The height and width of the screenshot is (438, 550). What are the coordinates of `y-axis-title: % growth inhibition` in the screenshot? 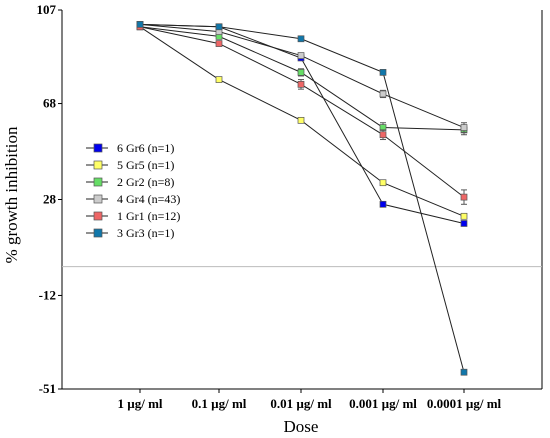 It's located at (11, 194).